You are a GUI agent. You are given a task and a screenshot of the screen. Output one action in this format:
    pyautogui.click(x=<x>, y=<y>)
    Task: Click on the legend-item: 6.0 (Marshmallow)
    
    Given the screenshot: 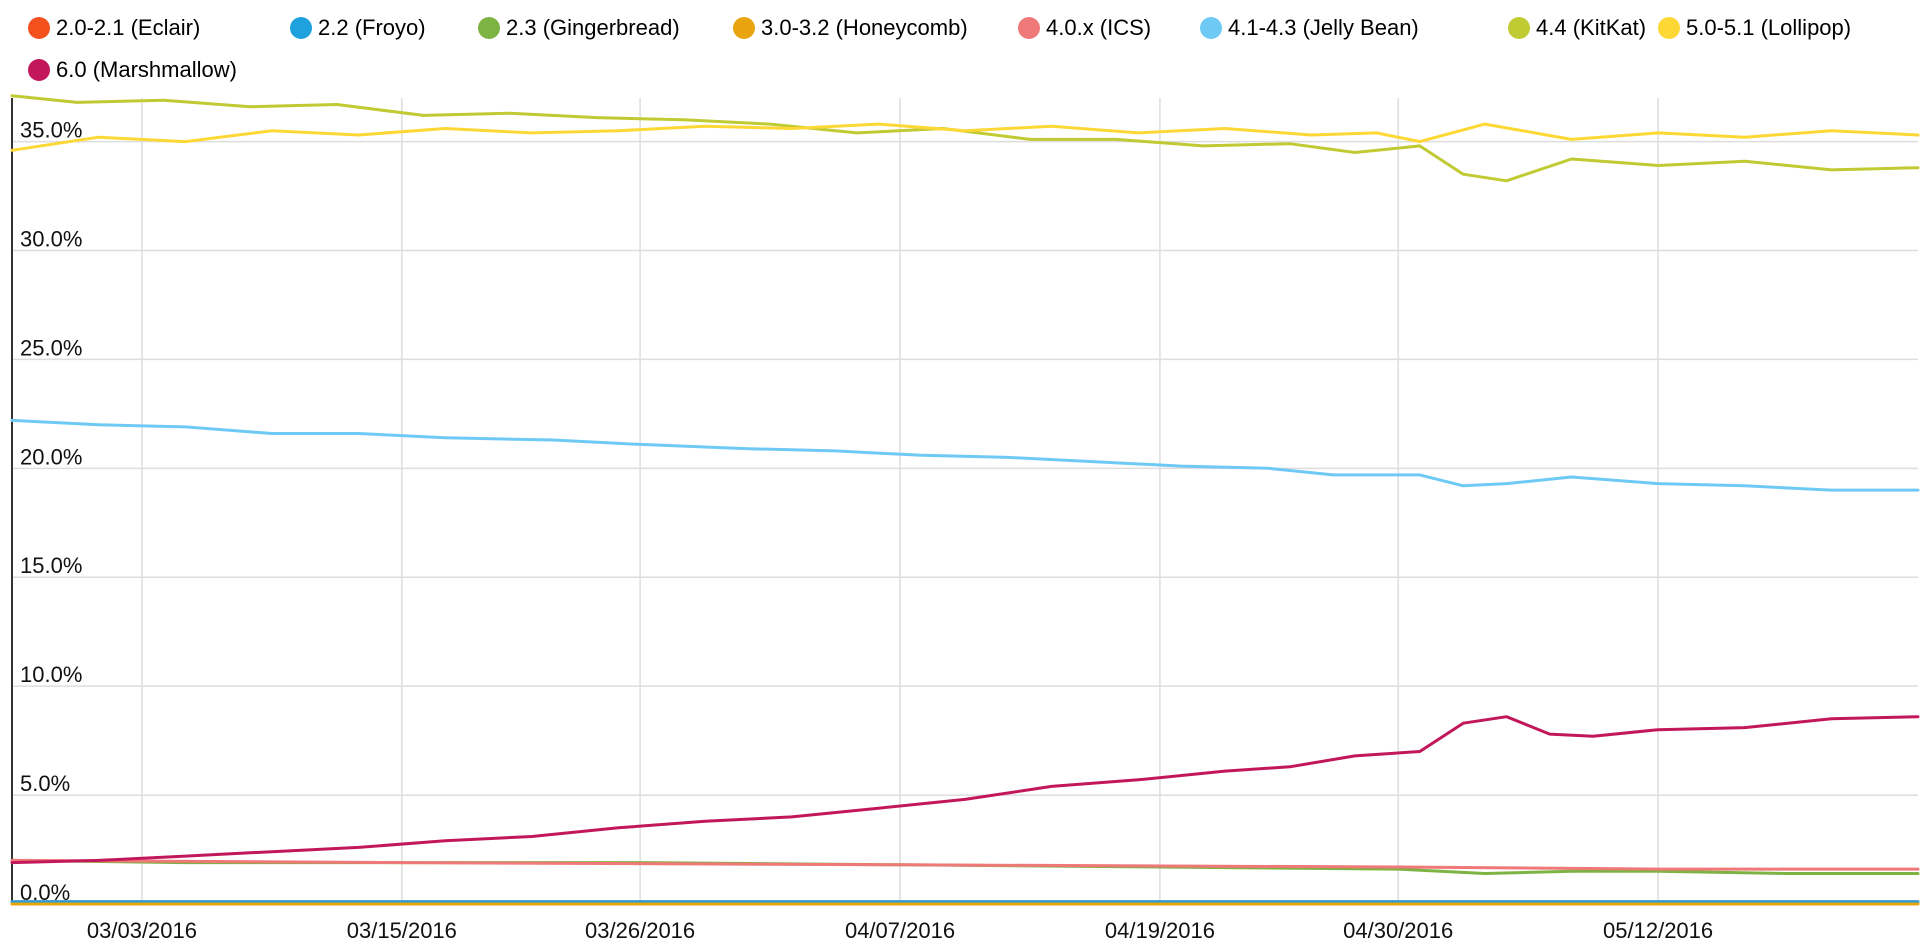 What is the action you would take?
    pyautogui.click(x=132, y=70)
    